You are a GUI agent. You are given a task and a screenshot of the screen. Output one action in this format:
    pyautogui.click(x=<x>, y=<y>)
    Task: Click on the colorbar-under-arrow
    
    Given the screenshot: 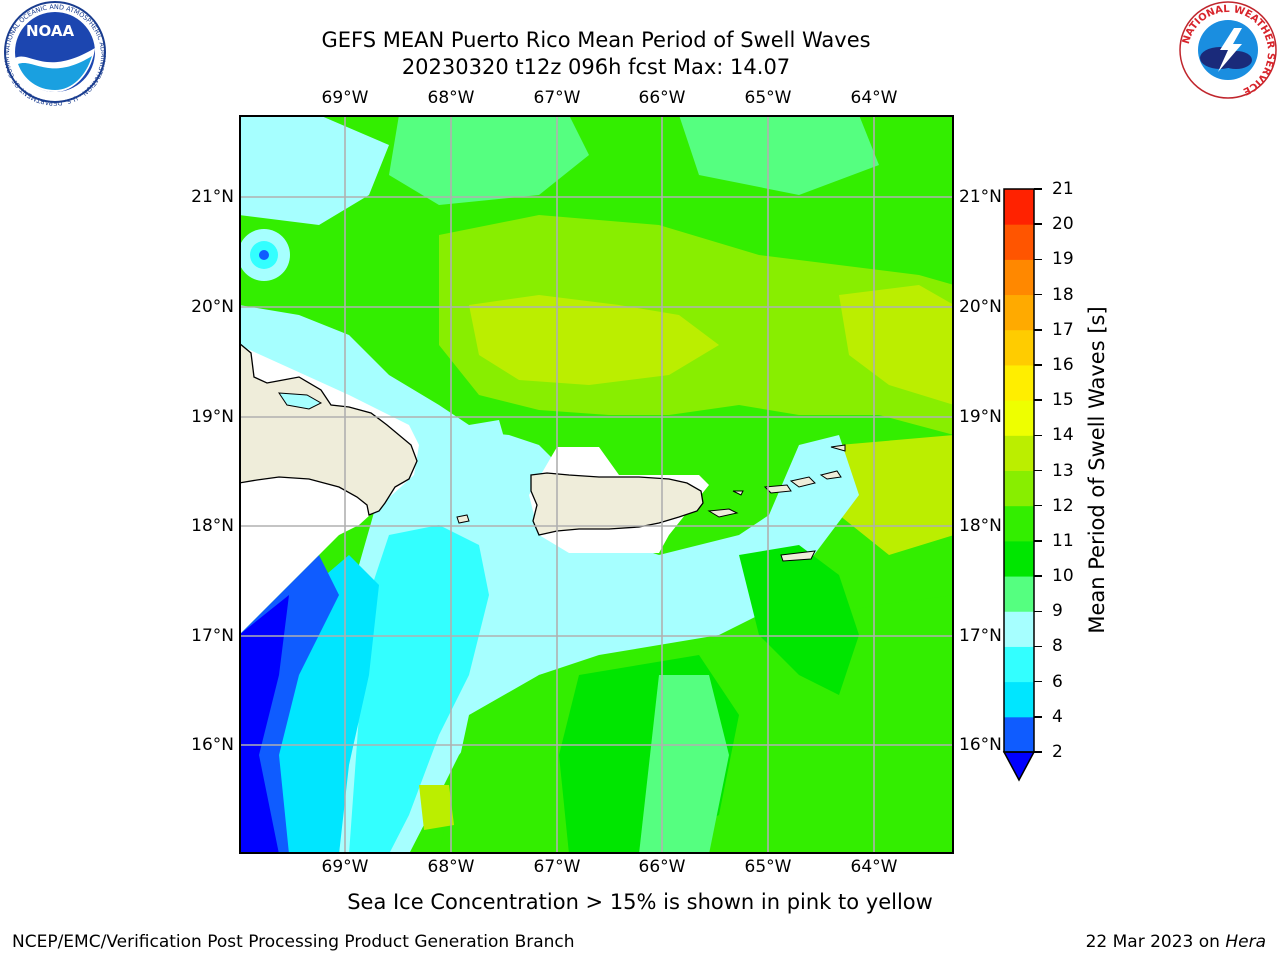 What is the action you would take?
    pyautogui.click(x=1019, y=766)
    